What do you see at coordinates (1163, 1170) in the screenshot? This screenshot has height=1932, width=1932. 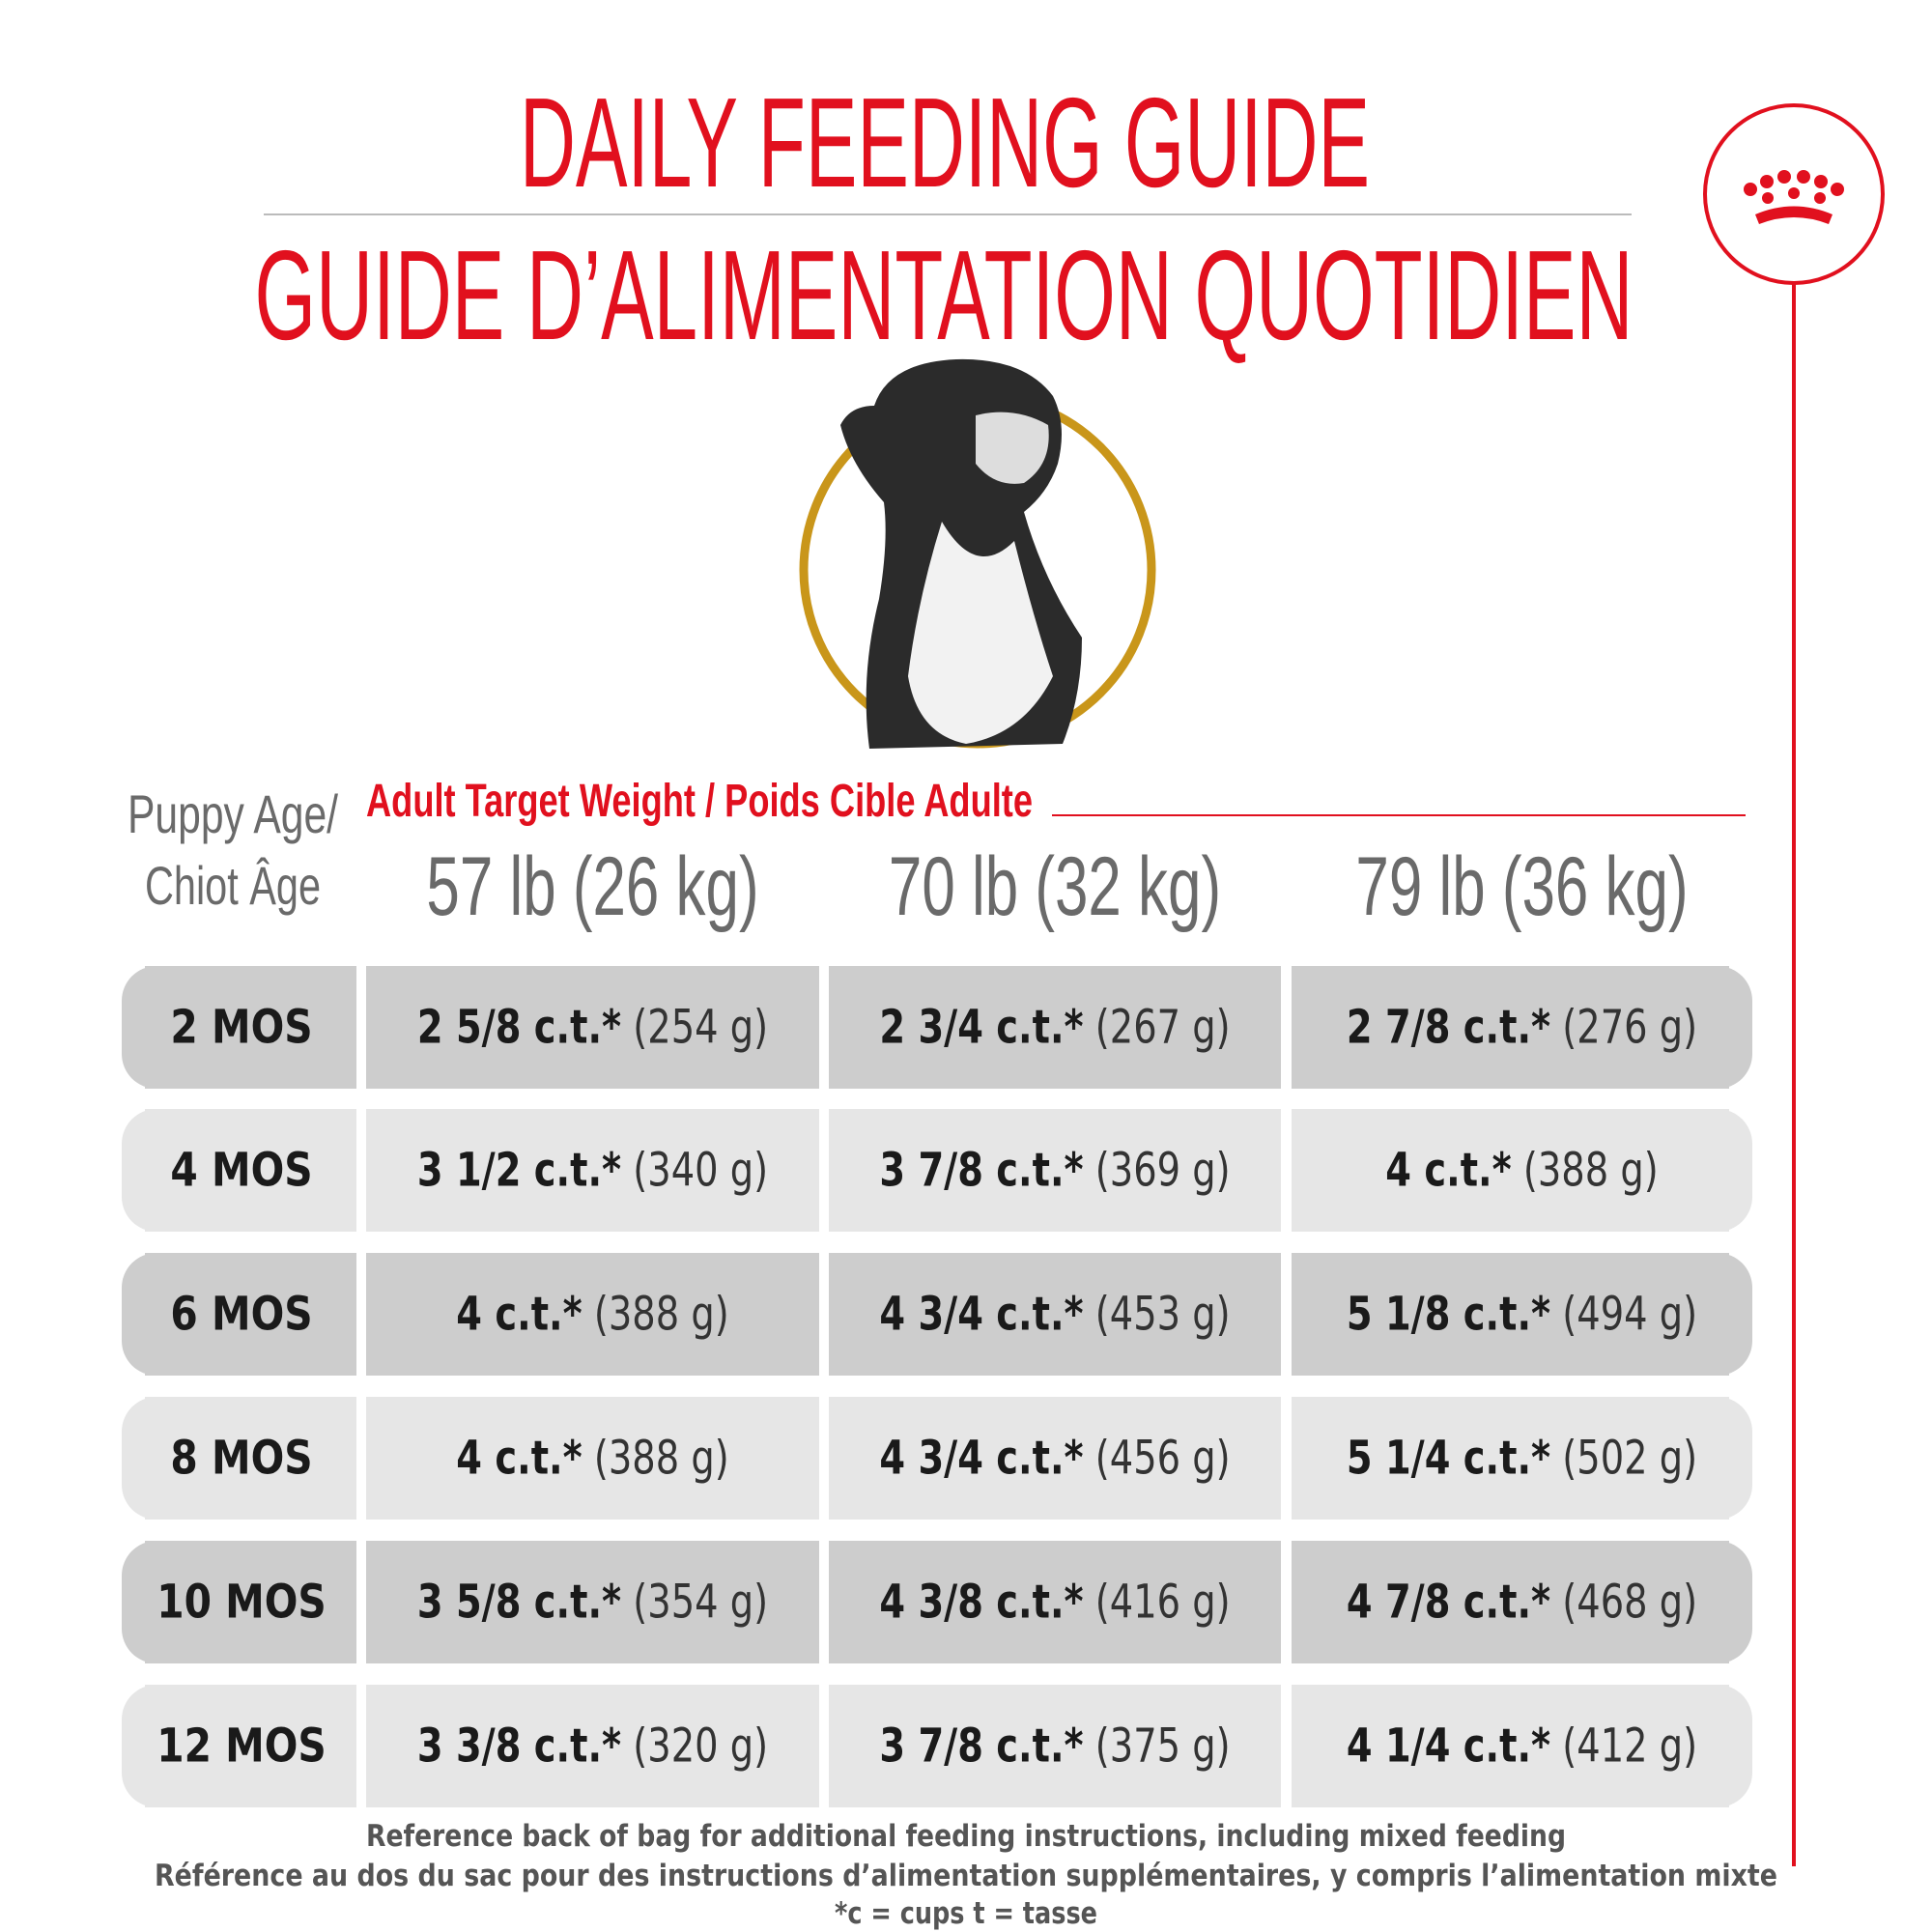 I see `gram-amount: (369 g)` at bounding box center [1163, 1170].